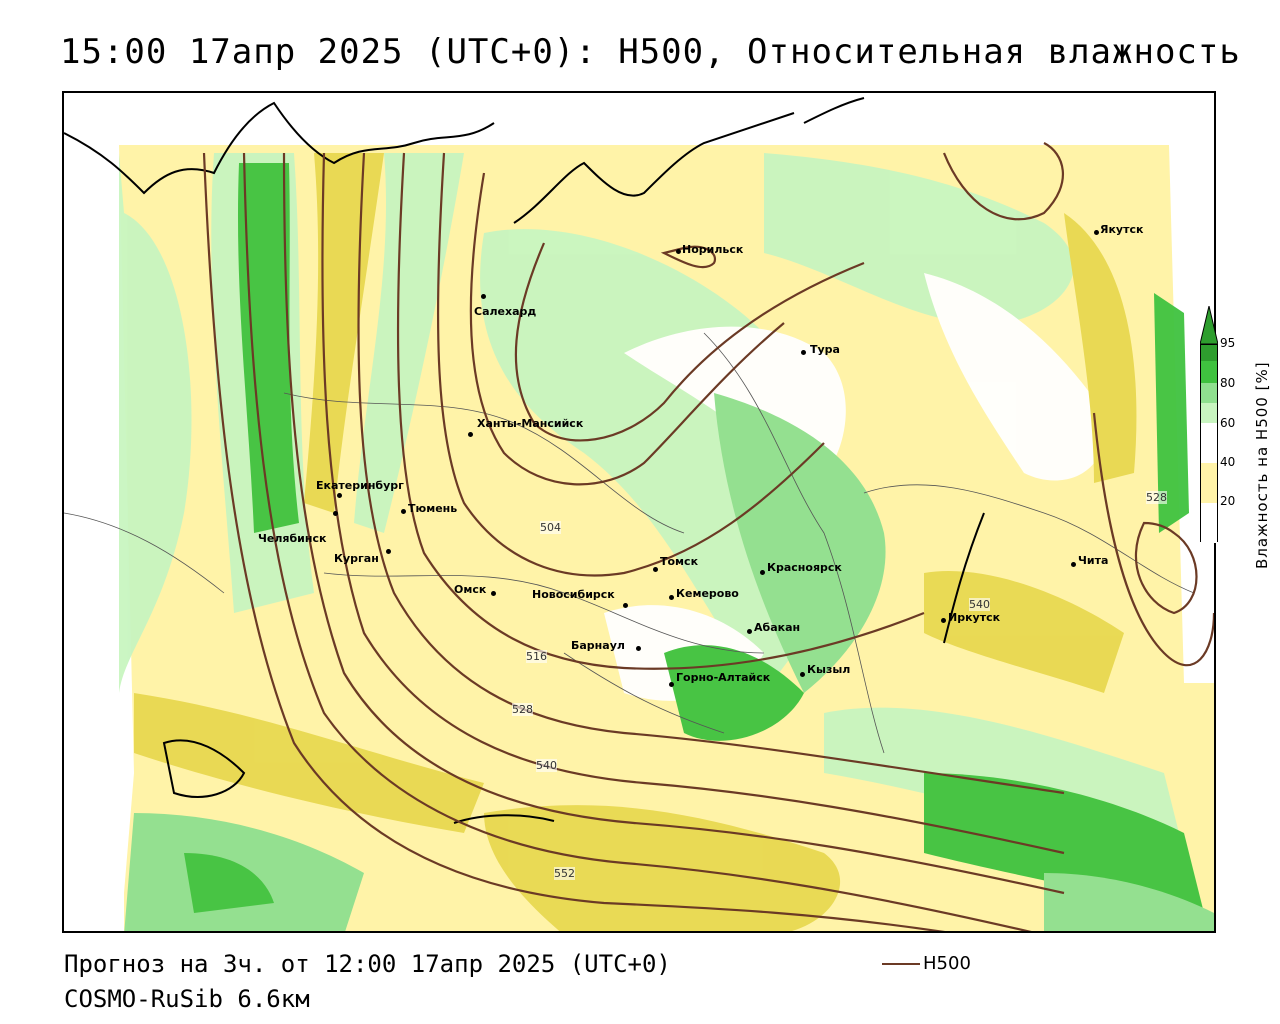  Describe the element at coordinates (1262, 465) in the screenshot. I see `colorbar-title: Влажность на H500 [%]` at that location.